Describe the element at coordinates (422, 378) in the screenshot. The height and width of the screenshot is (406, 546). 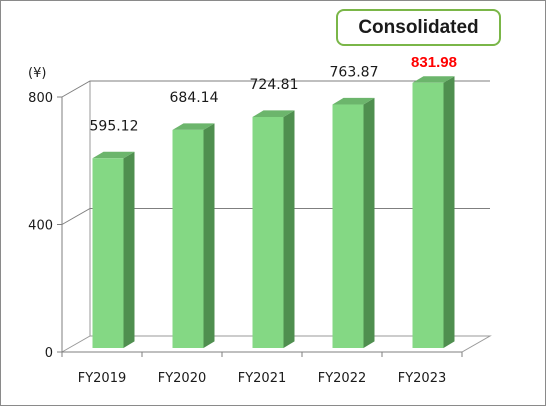
I see `x-tick-label: FY2023` at that location.